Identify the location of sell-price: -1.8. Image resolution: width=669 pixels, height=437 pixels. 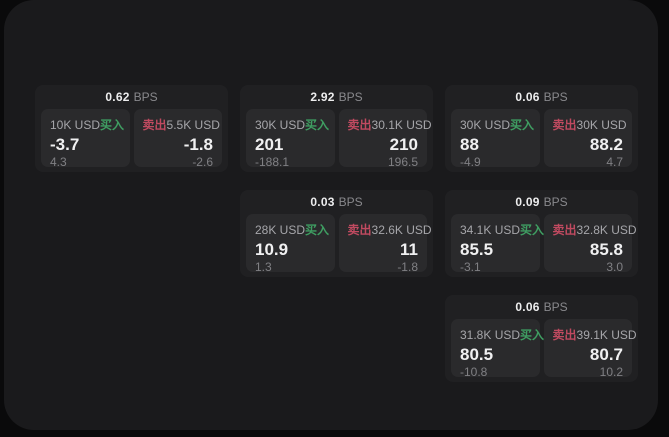
(198, 144).